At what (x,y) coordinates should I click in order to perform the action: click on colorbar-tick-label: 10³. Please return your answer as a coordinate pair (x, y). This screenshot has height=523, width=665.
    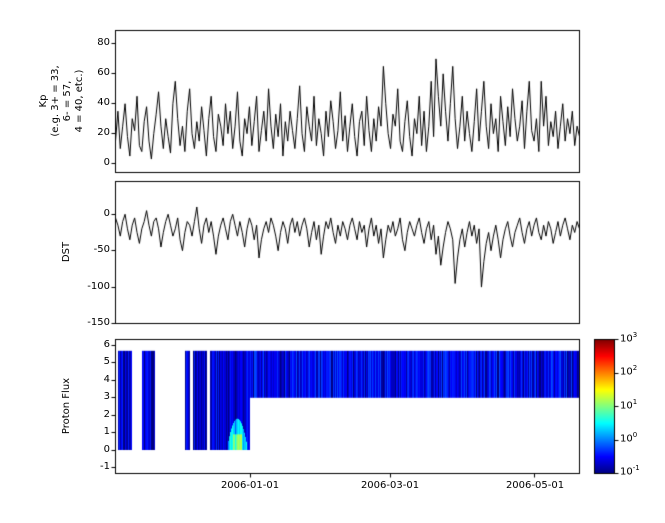
    Looking at the image, I should click on (628, 337).